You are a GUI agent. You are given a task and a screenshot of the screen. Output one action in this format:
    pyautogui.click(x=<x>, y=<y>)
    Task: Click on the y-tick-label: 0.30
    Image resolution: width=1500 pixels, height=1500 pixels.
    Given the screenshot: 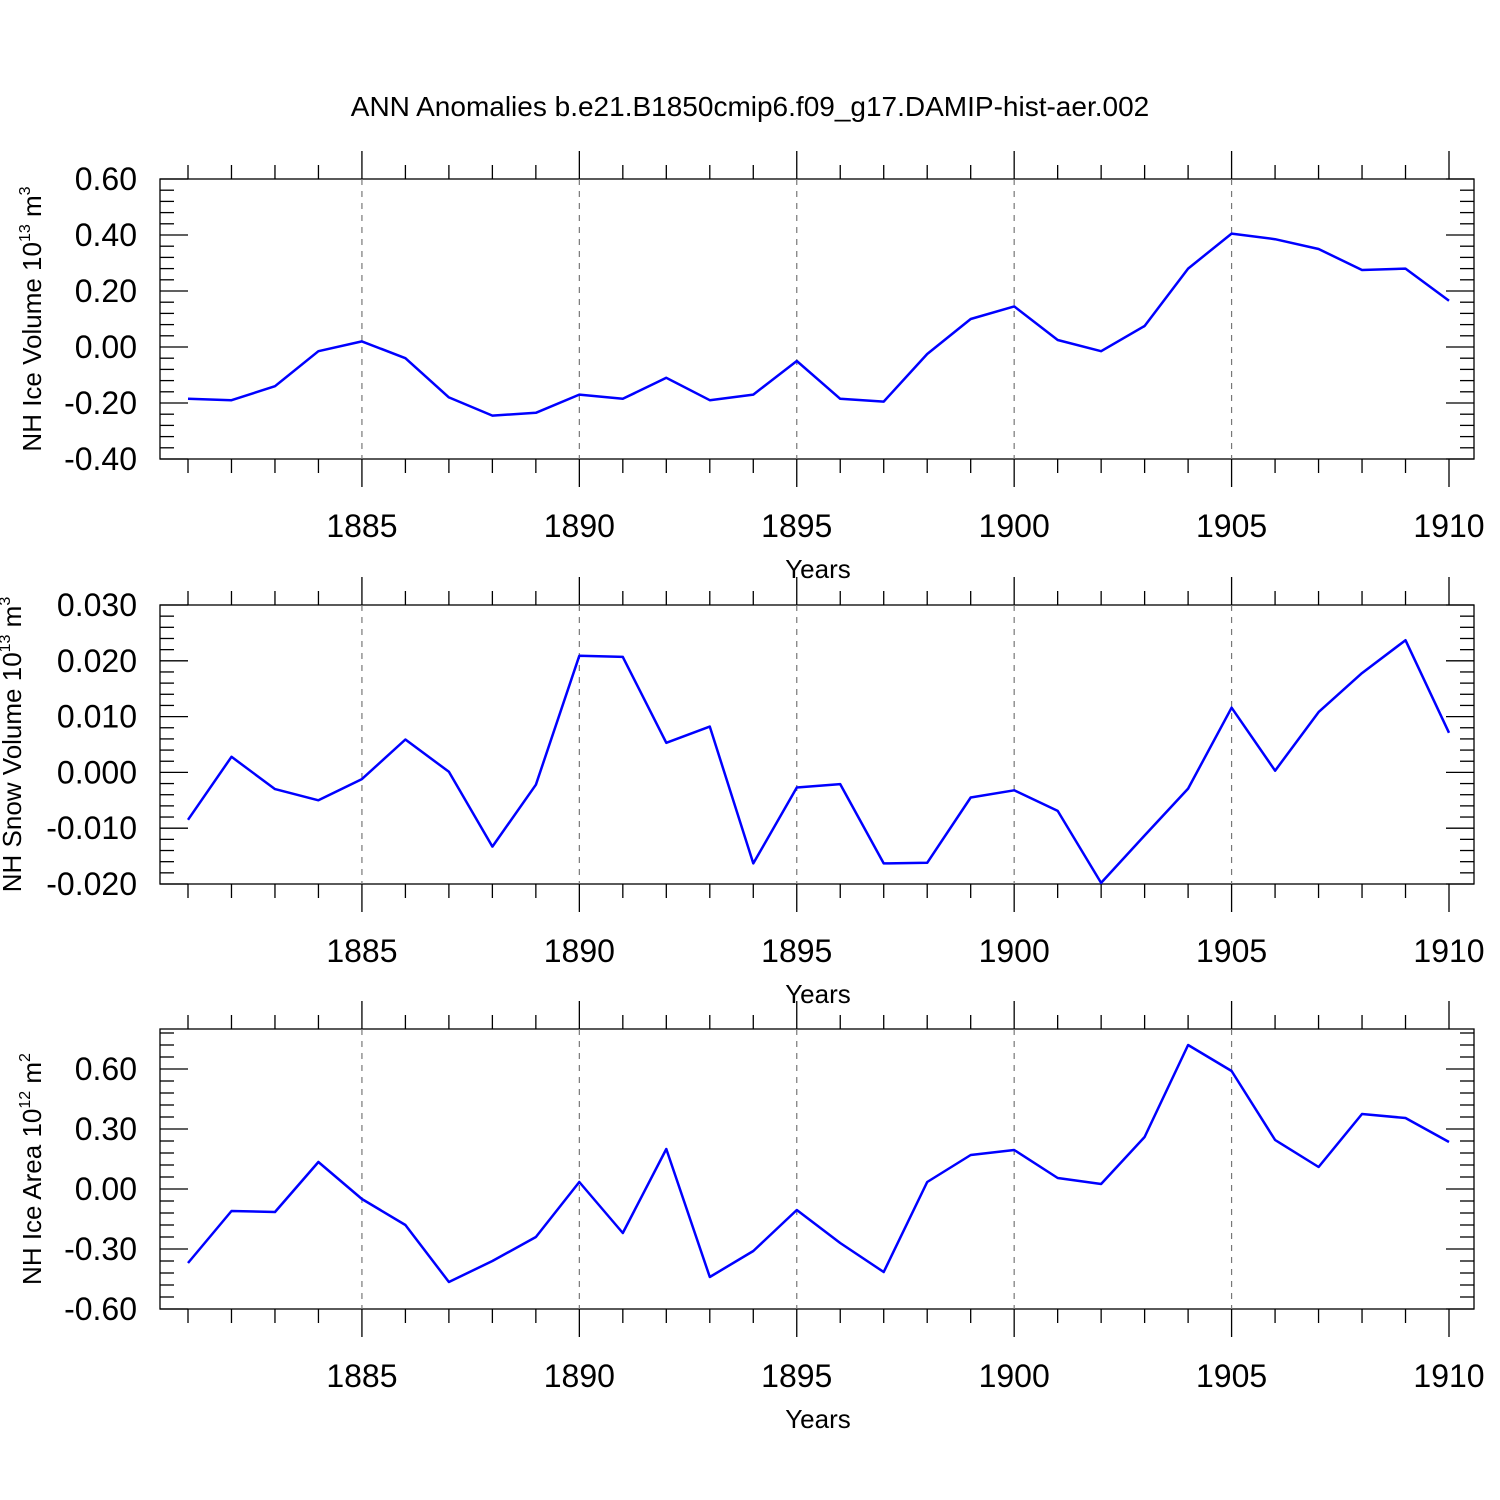 What is the action you would take?
    pyautogui.click(x=106, y=1129)
    